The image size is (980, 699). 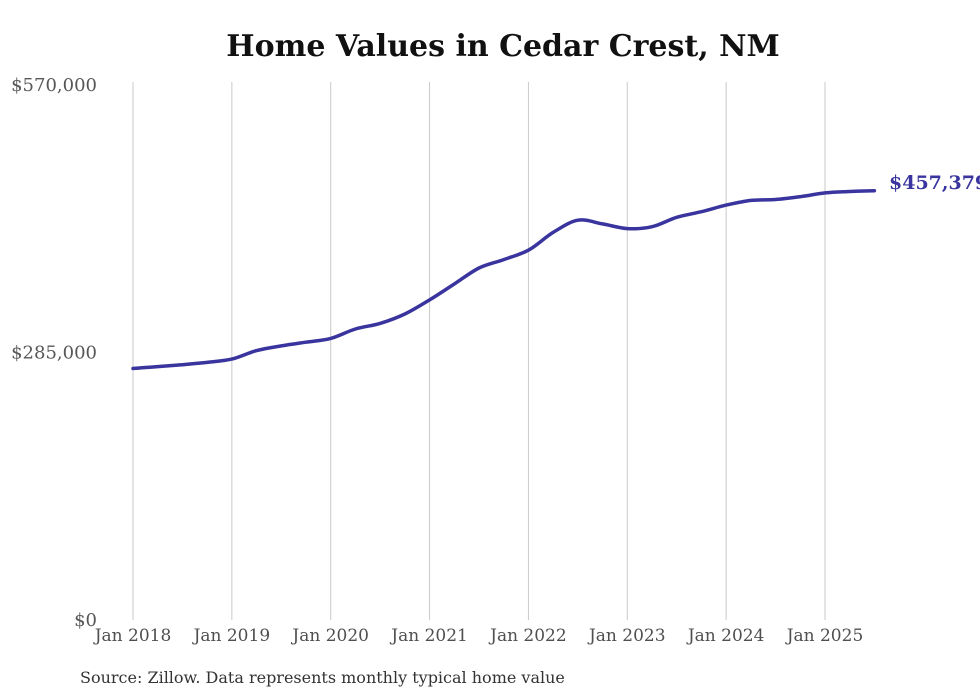 I want to click on x-tick-label: Jan 2020, so click(x=329, y=636).